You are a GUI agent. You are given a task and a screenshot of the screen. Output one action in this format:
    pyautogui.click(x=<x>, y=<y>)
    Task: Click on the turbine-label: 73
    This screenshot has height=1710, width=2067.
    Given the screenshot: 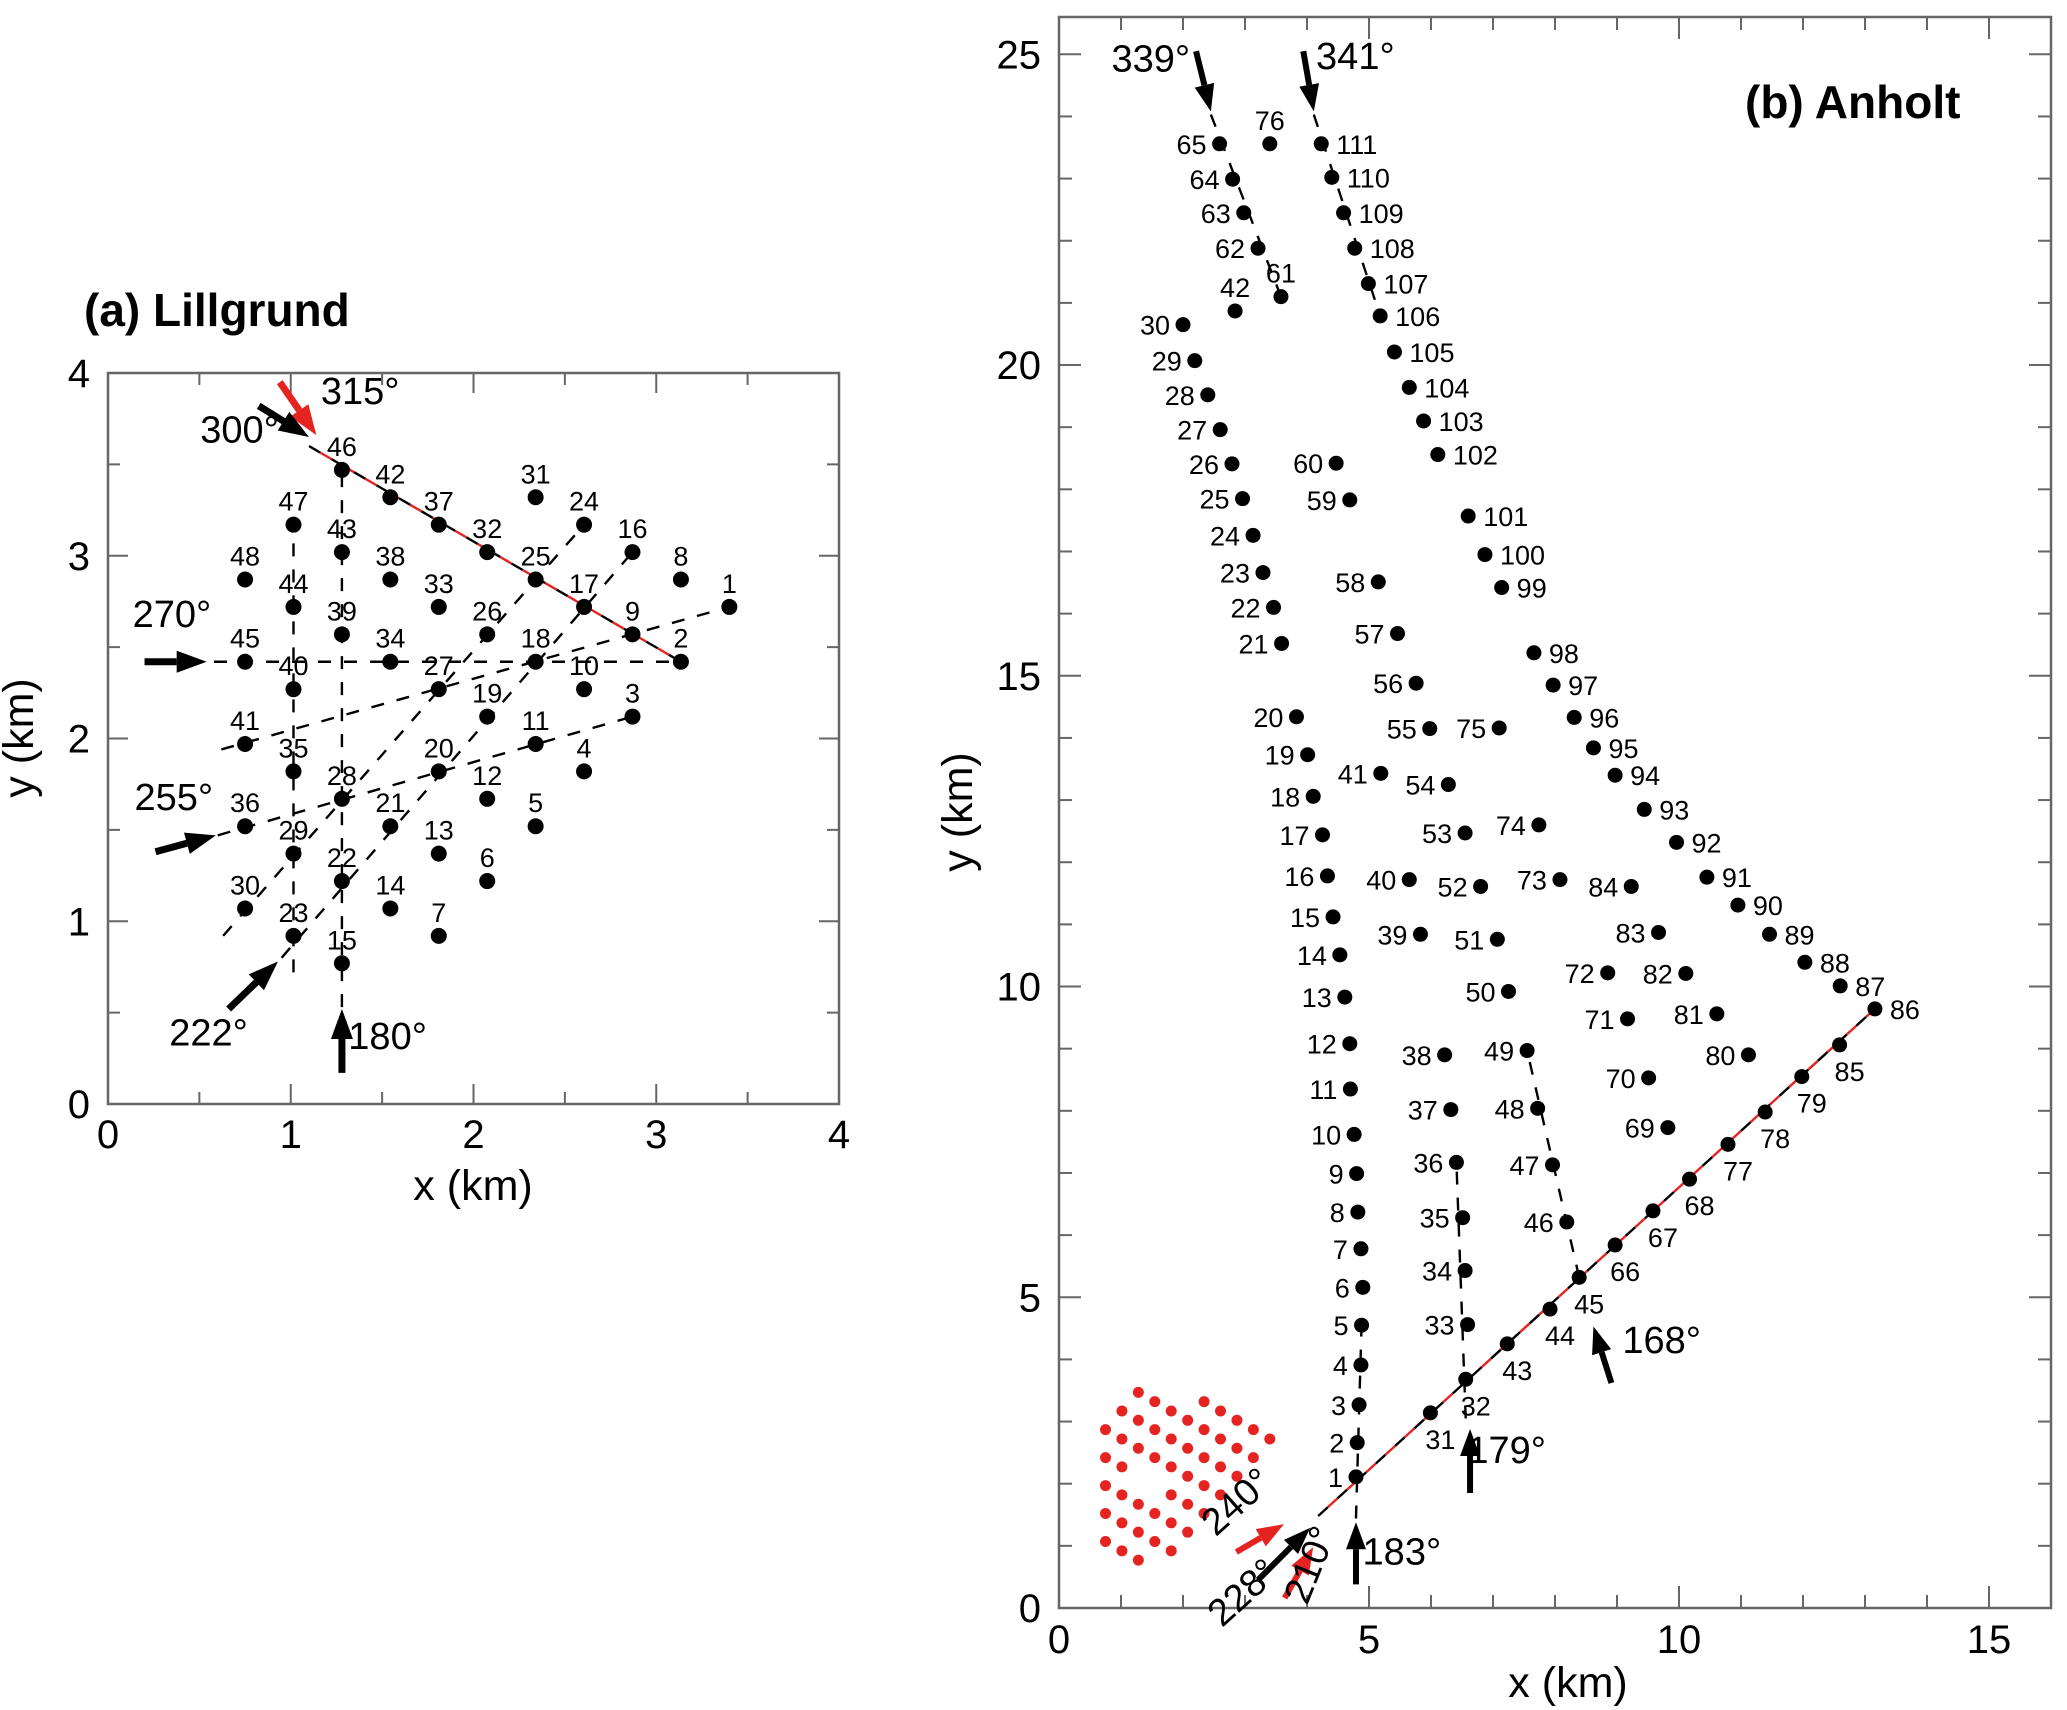 What is the action you would take?
    pyautogui.click(x=1532, y=881)
    